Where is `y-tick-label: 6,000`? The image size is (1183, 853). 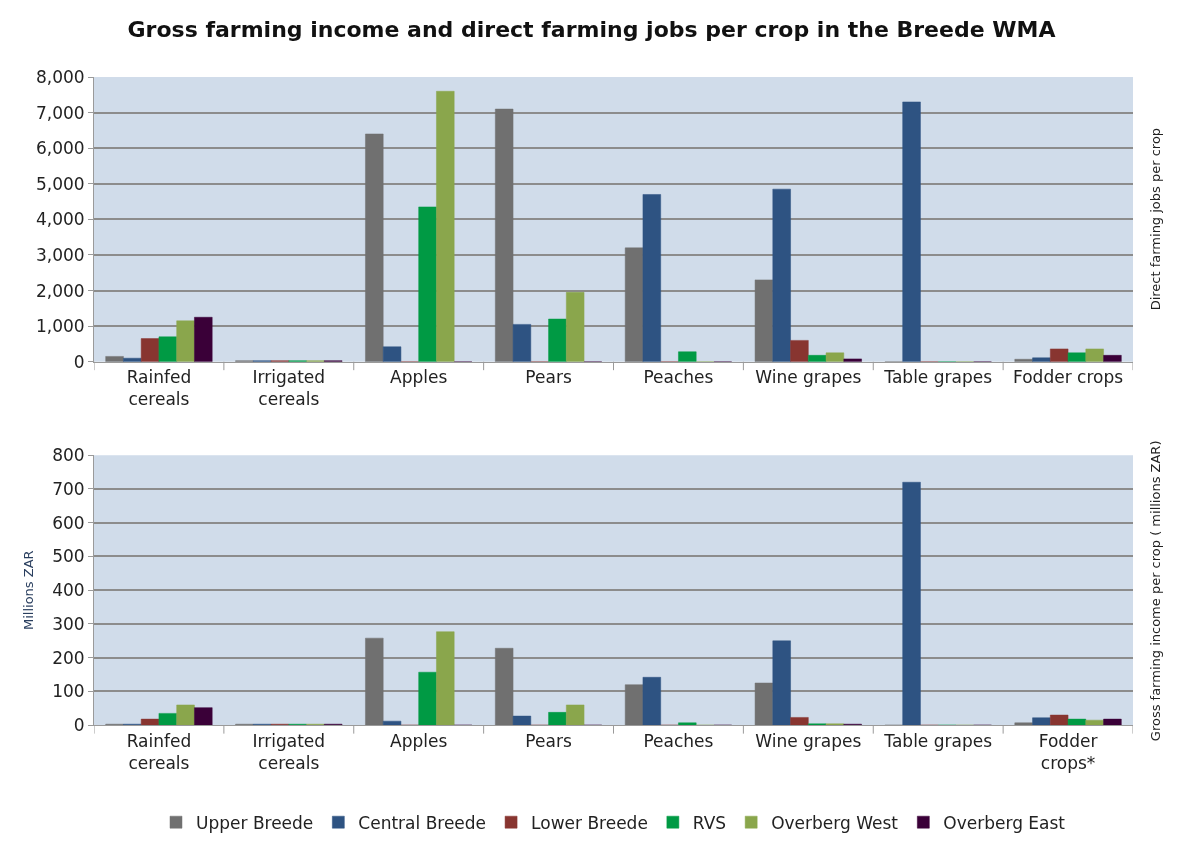
y-tick-label: 6,000 is located at coordinates (60, 148).